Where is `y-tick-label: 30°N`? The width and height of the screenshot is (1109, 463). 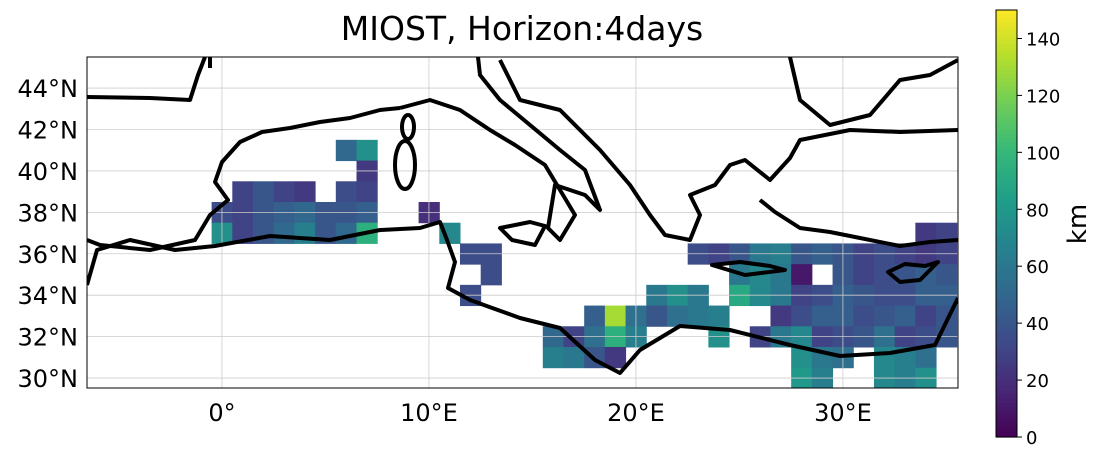
y-tick-label: 30°N is located at coordinates (48, 379).